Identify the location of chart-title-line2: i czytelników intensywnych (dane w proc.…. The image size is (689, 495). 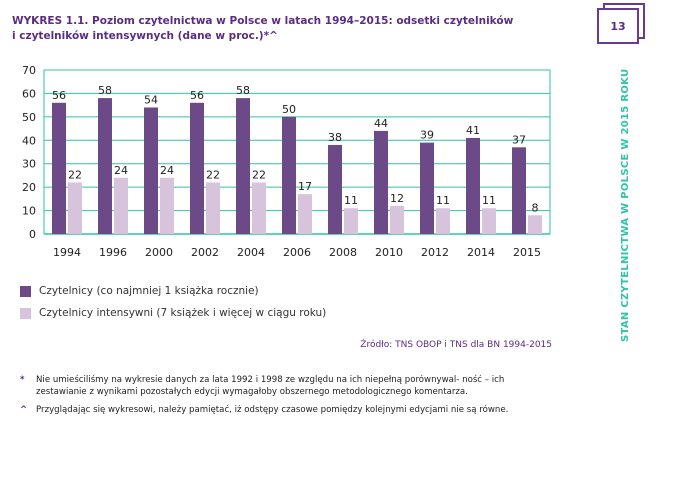
(145, 36).